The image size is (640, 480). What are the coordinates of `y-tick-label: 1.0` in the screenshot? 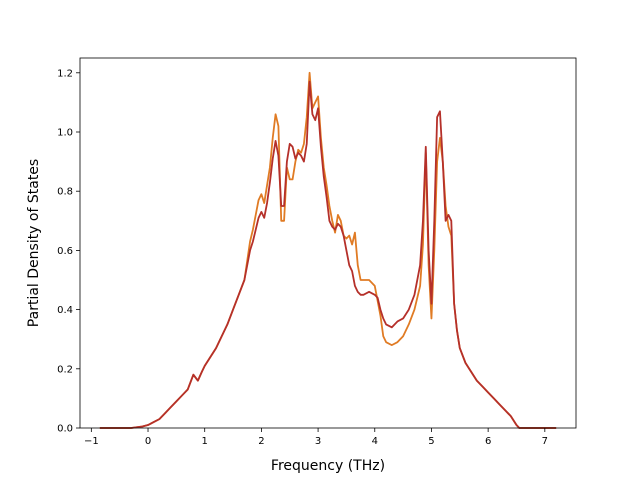 It's located at (65, 133).